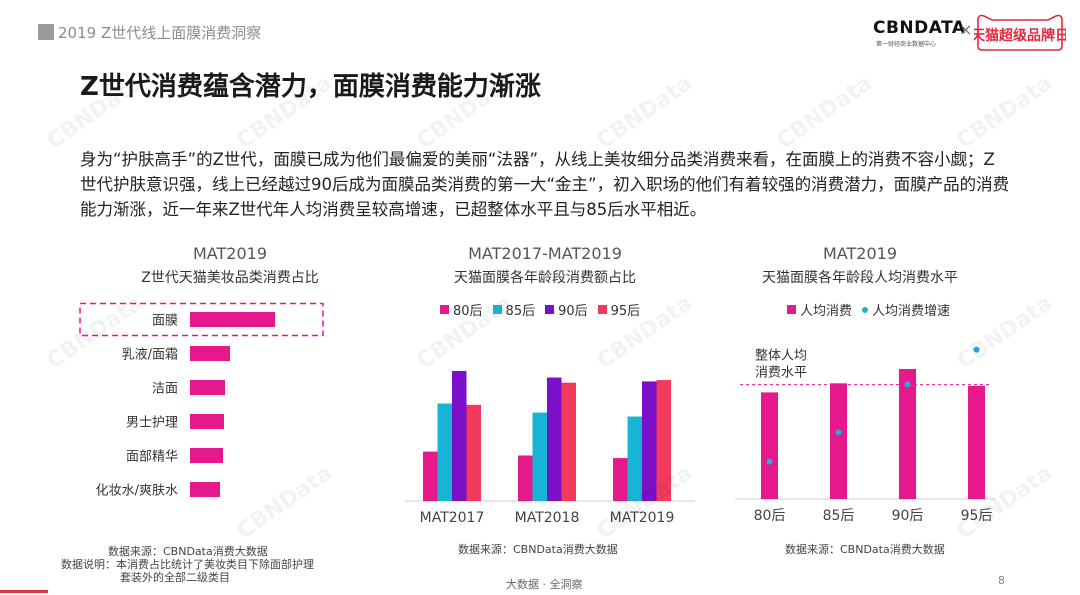 The width and height of the screenshot is (1080, 595). Describe the element at coordinates (152, 457) in the screenshot. I see `category-label: 面部精华` at that location.